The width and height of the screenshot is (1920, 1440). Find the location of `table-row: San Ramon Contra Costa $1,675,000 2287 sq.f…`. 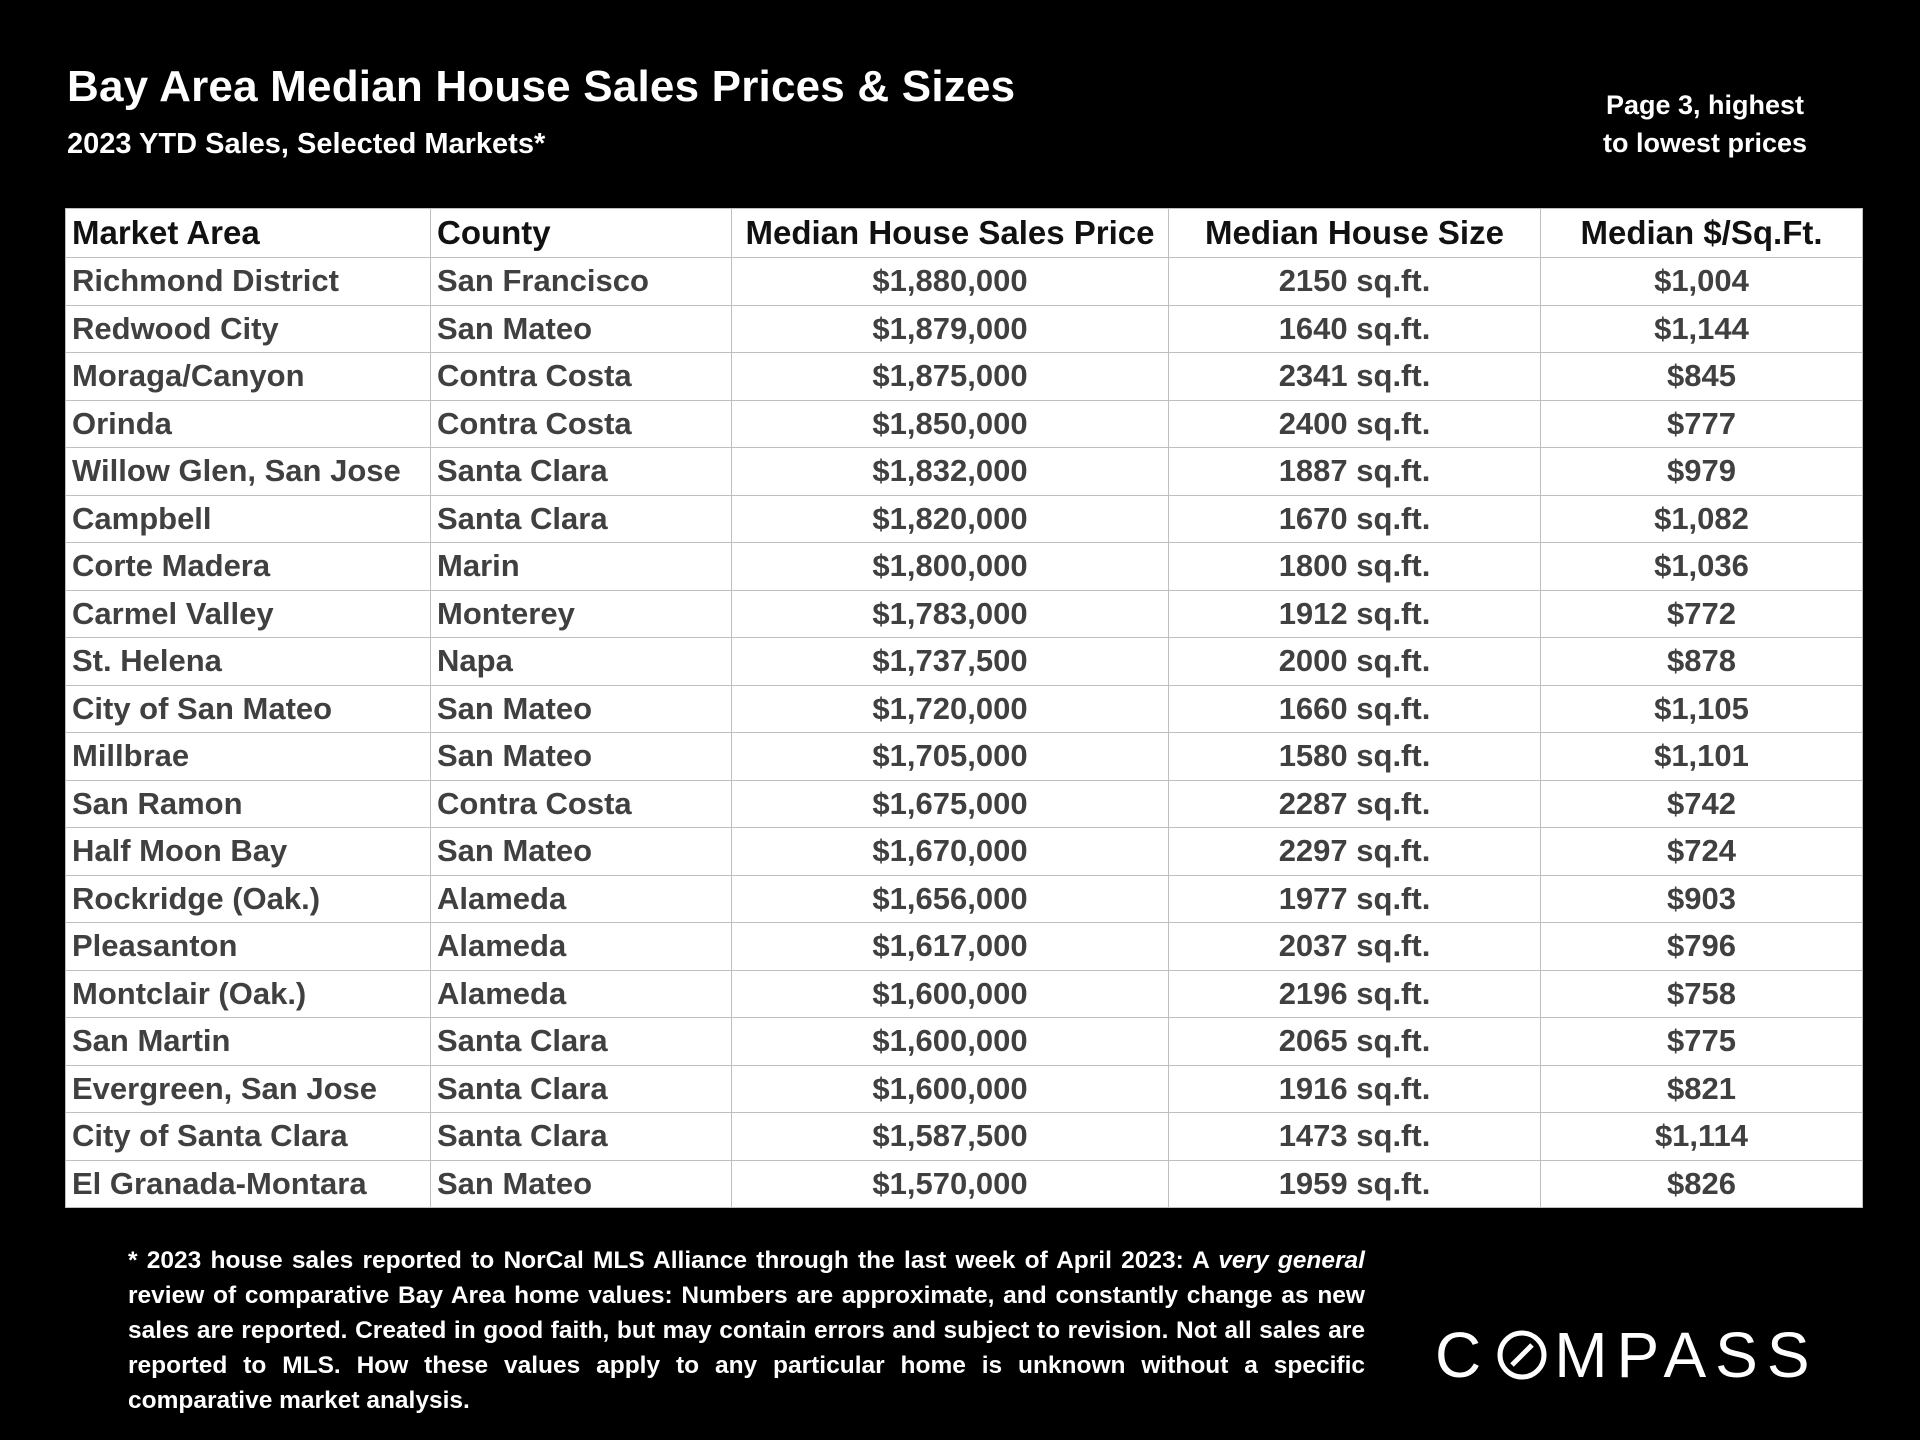

table-row: San Ramon Contra Costa $1,675,000 2287 sq.f… is located at coordinates (964, 803).